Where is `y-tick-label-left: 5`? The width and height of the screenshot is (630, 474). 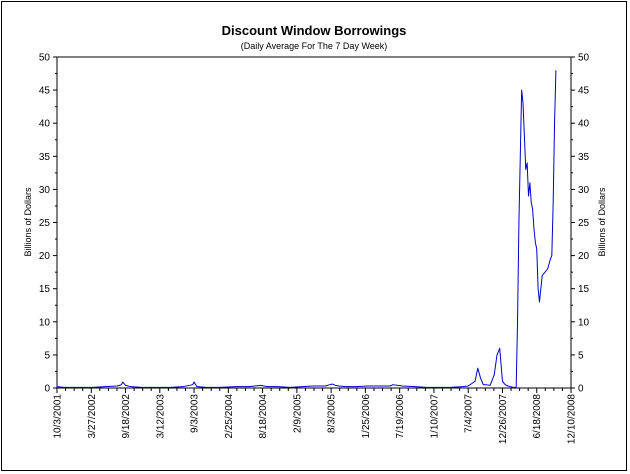 y-tick-label-left: 5 is located at coordinates (47, 355).